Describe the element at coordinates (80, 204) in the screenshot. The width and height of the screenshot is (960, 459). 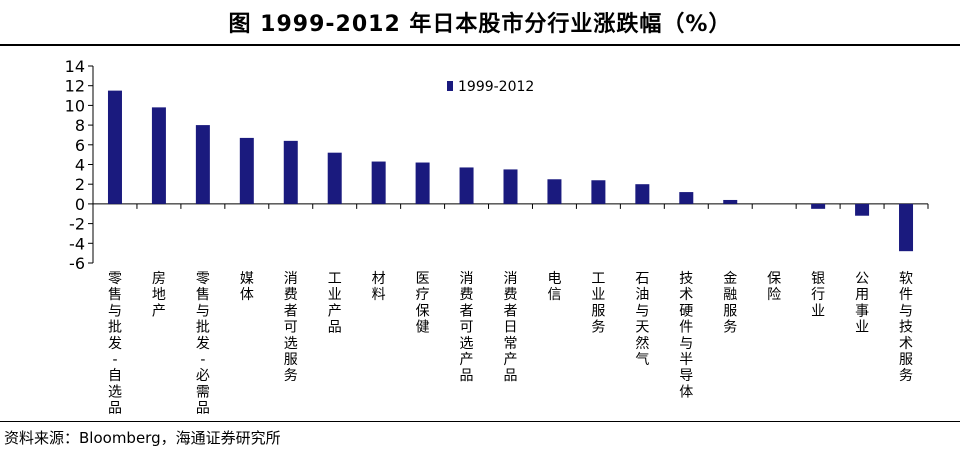
I see `y-tick-label: 0` at that location.